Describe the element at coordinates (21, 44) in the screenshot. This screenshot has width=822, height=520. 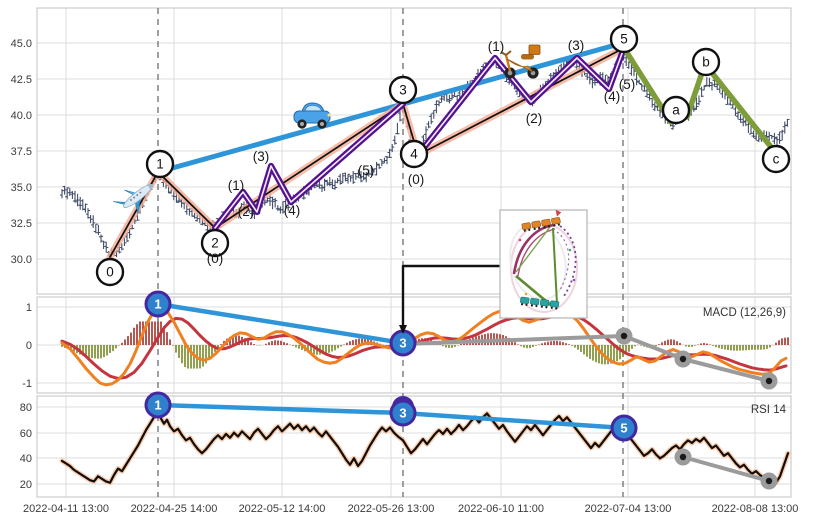
I see `y-tick-label: 45.0` at that location.